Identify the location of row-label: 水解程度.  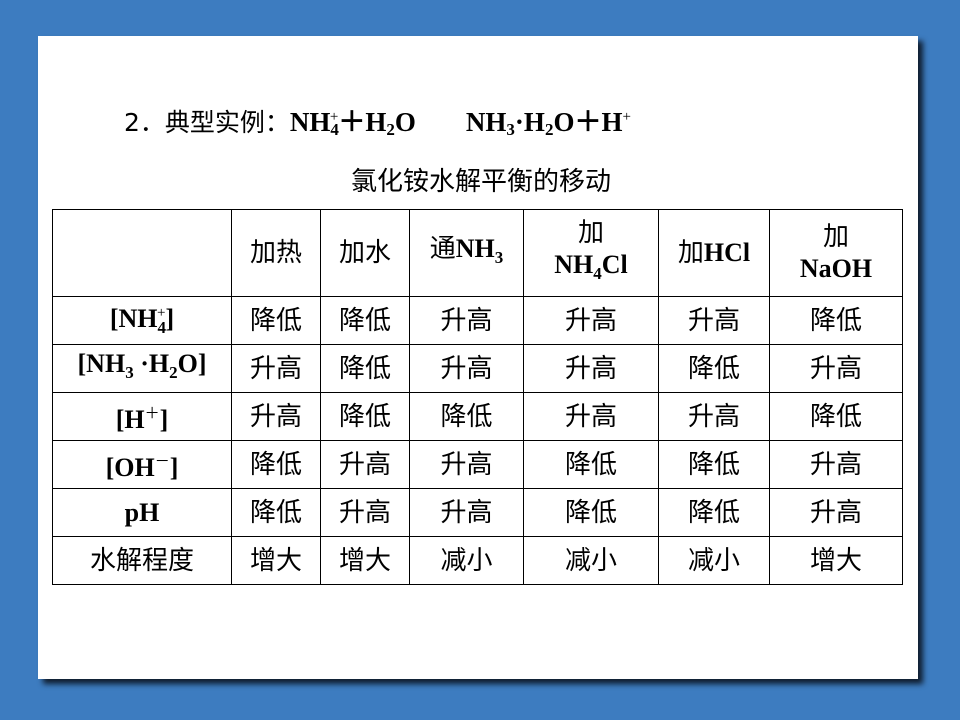
(142, 560).